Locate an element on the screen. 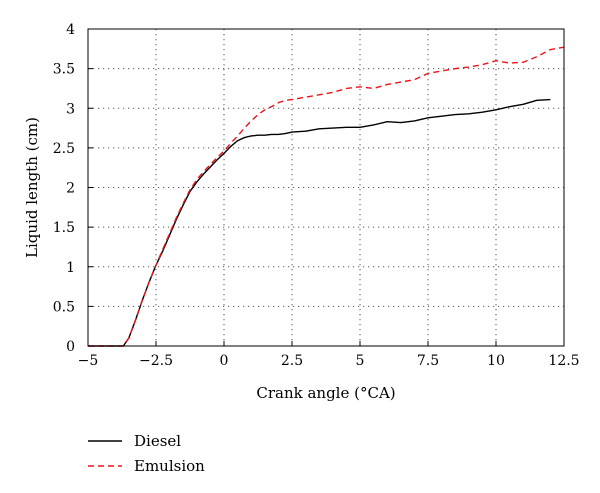 The height and width of the screenshot is (493, 600). x-axis-title: Crank angle (°CA) is located at coordinates (325, 393).